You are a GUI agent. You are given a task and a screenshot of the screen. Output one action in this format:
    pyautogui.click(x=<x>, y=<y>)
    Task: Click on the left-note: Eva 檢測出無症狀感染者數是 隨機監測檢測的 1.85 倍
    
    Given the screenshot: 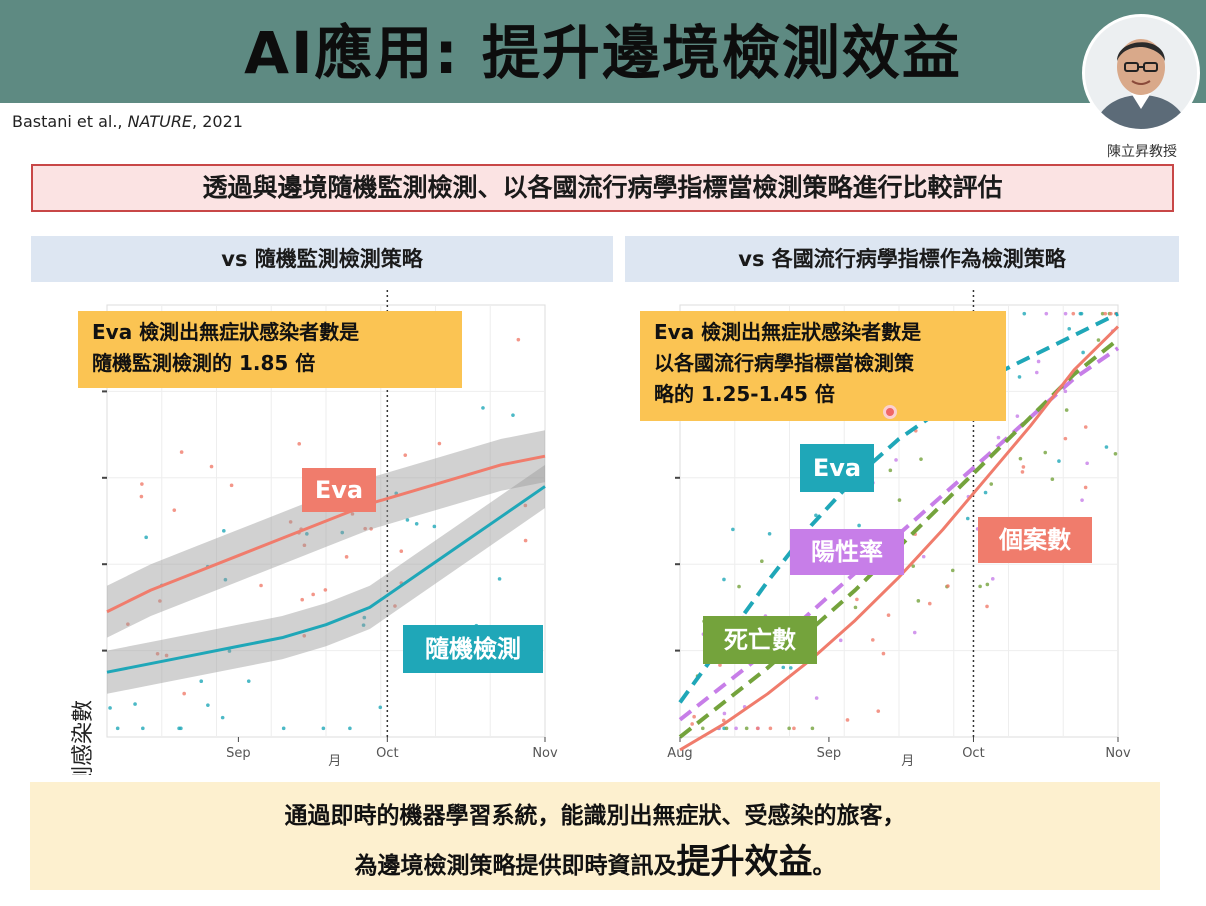 What is the action you would take?
    pyautogui.click(x=270, y=349)
    